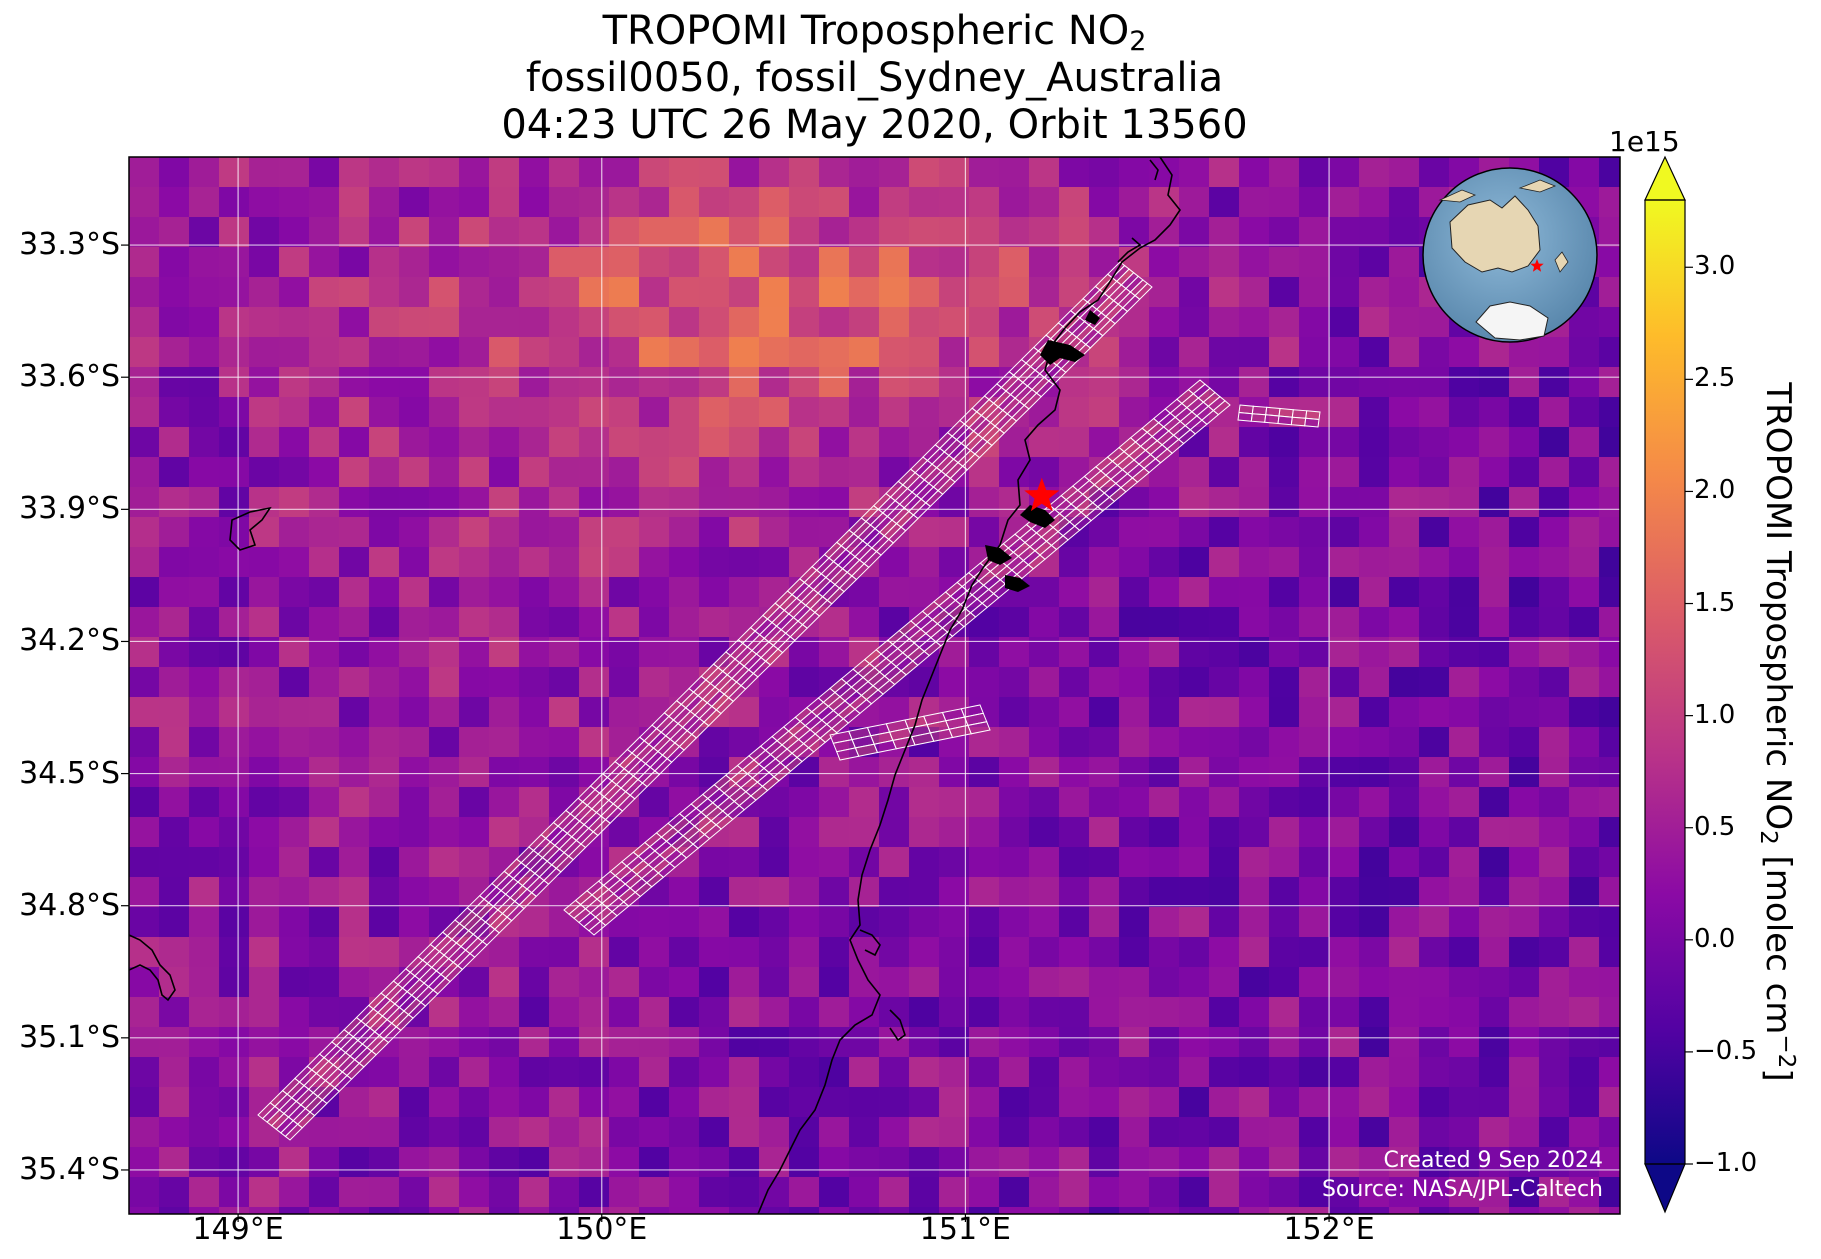  I want to click on estuary-details, so click(1042, 451).